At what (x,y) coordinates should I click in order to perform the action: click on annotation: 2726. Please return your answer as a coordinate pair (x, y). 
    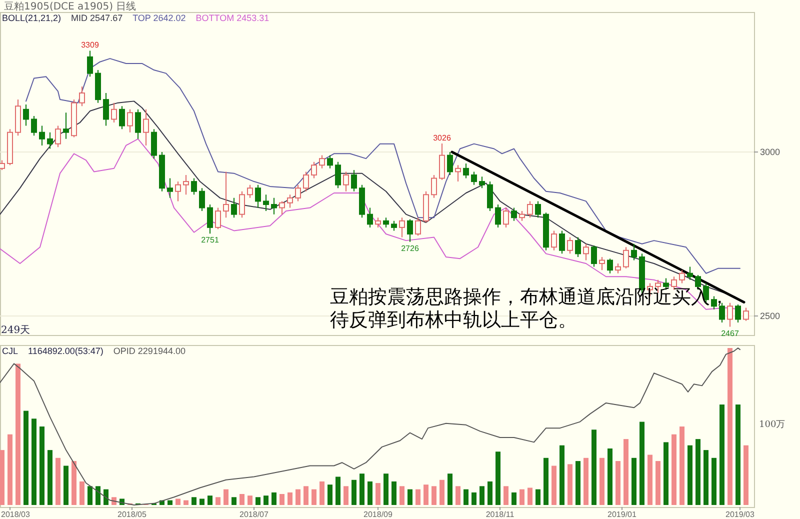
    Looking at the image, I should click on (410, 248).